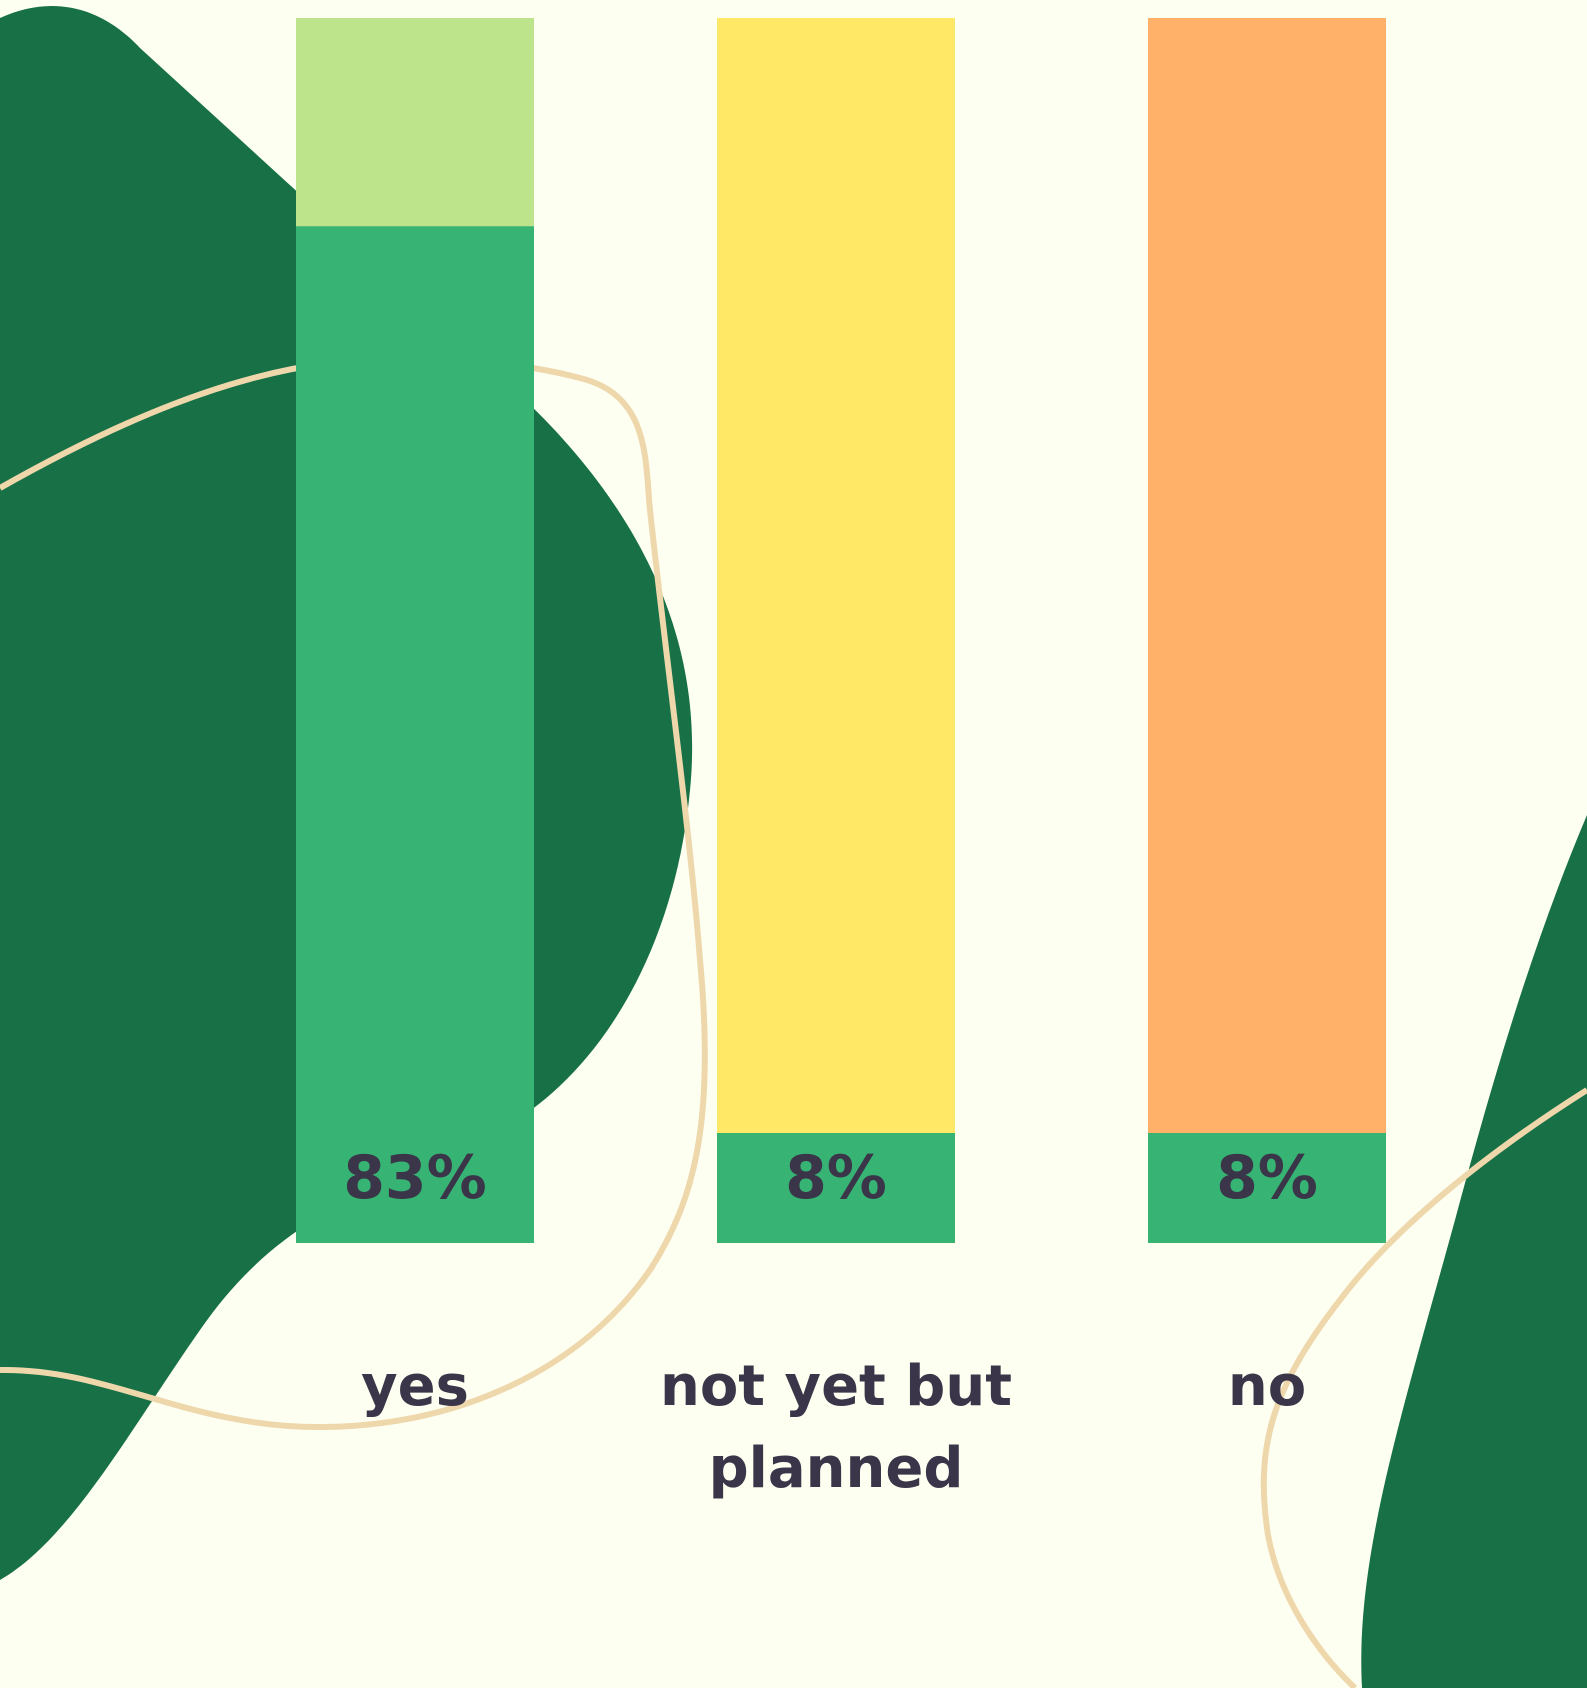  I want to click on category-label-2: no, so click(1267, 1386).